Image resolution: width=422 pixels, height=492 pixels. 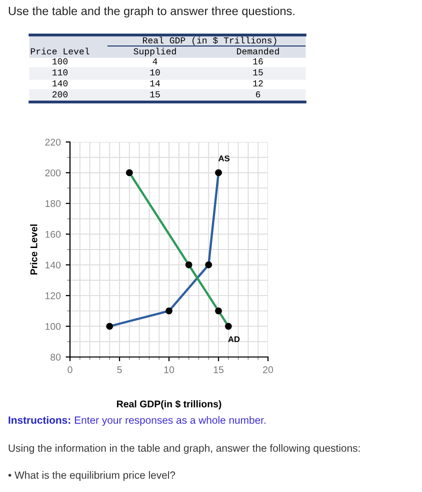 I want to click on series-label: AS, so click(x=224, y=158).